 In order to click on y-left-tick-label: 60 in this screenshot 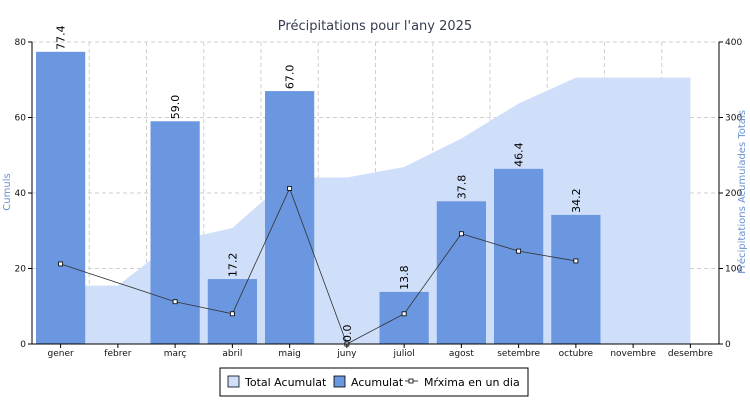, I will do `click(21, 119)`.